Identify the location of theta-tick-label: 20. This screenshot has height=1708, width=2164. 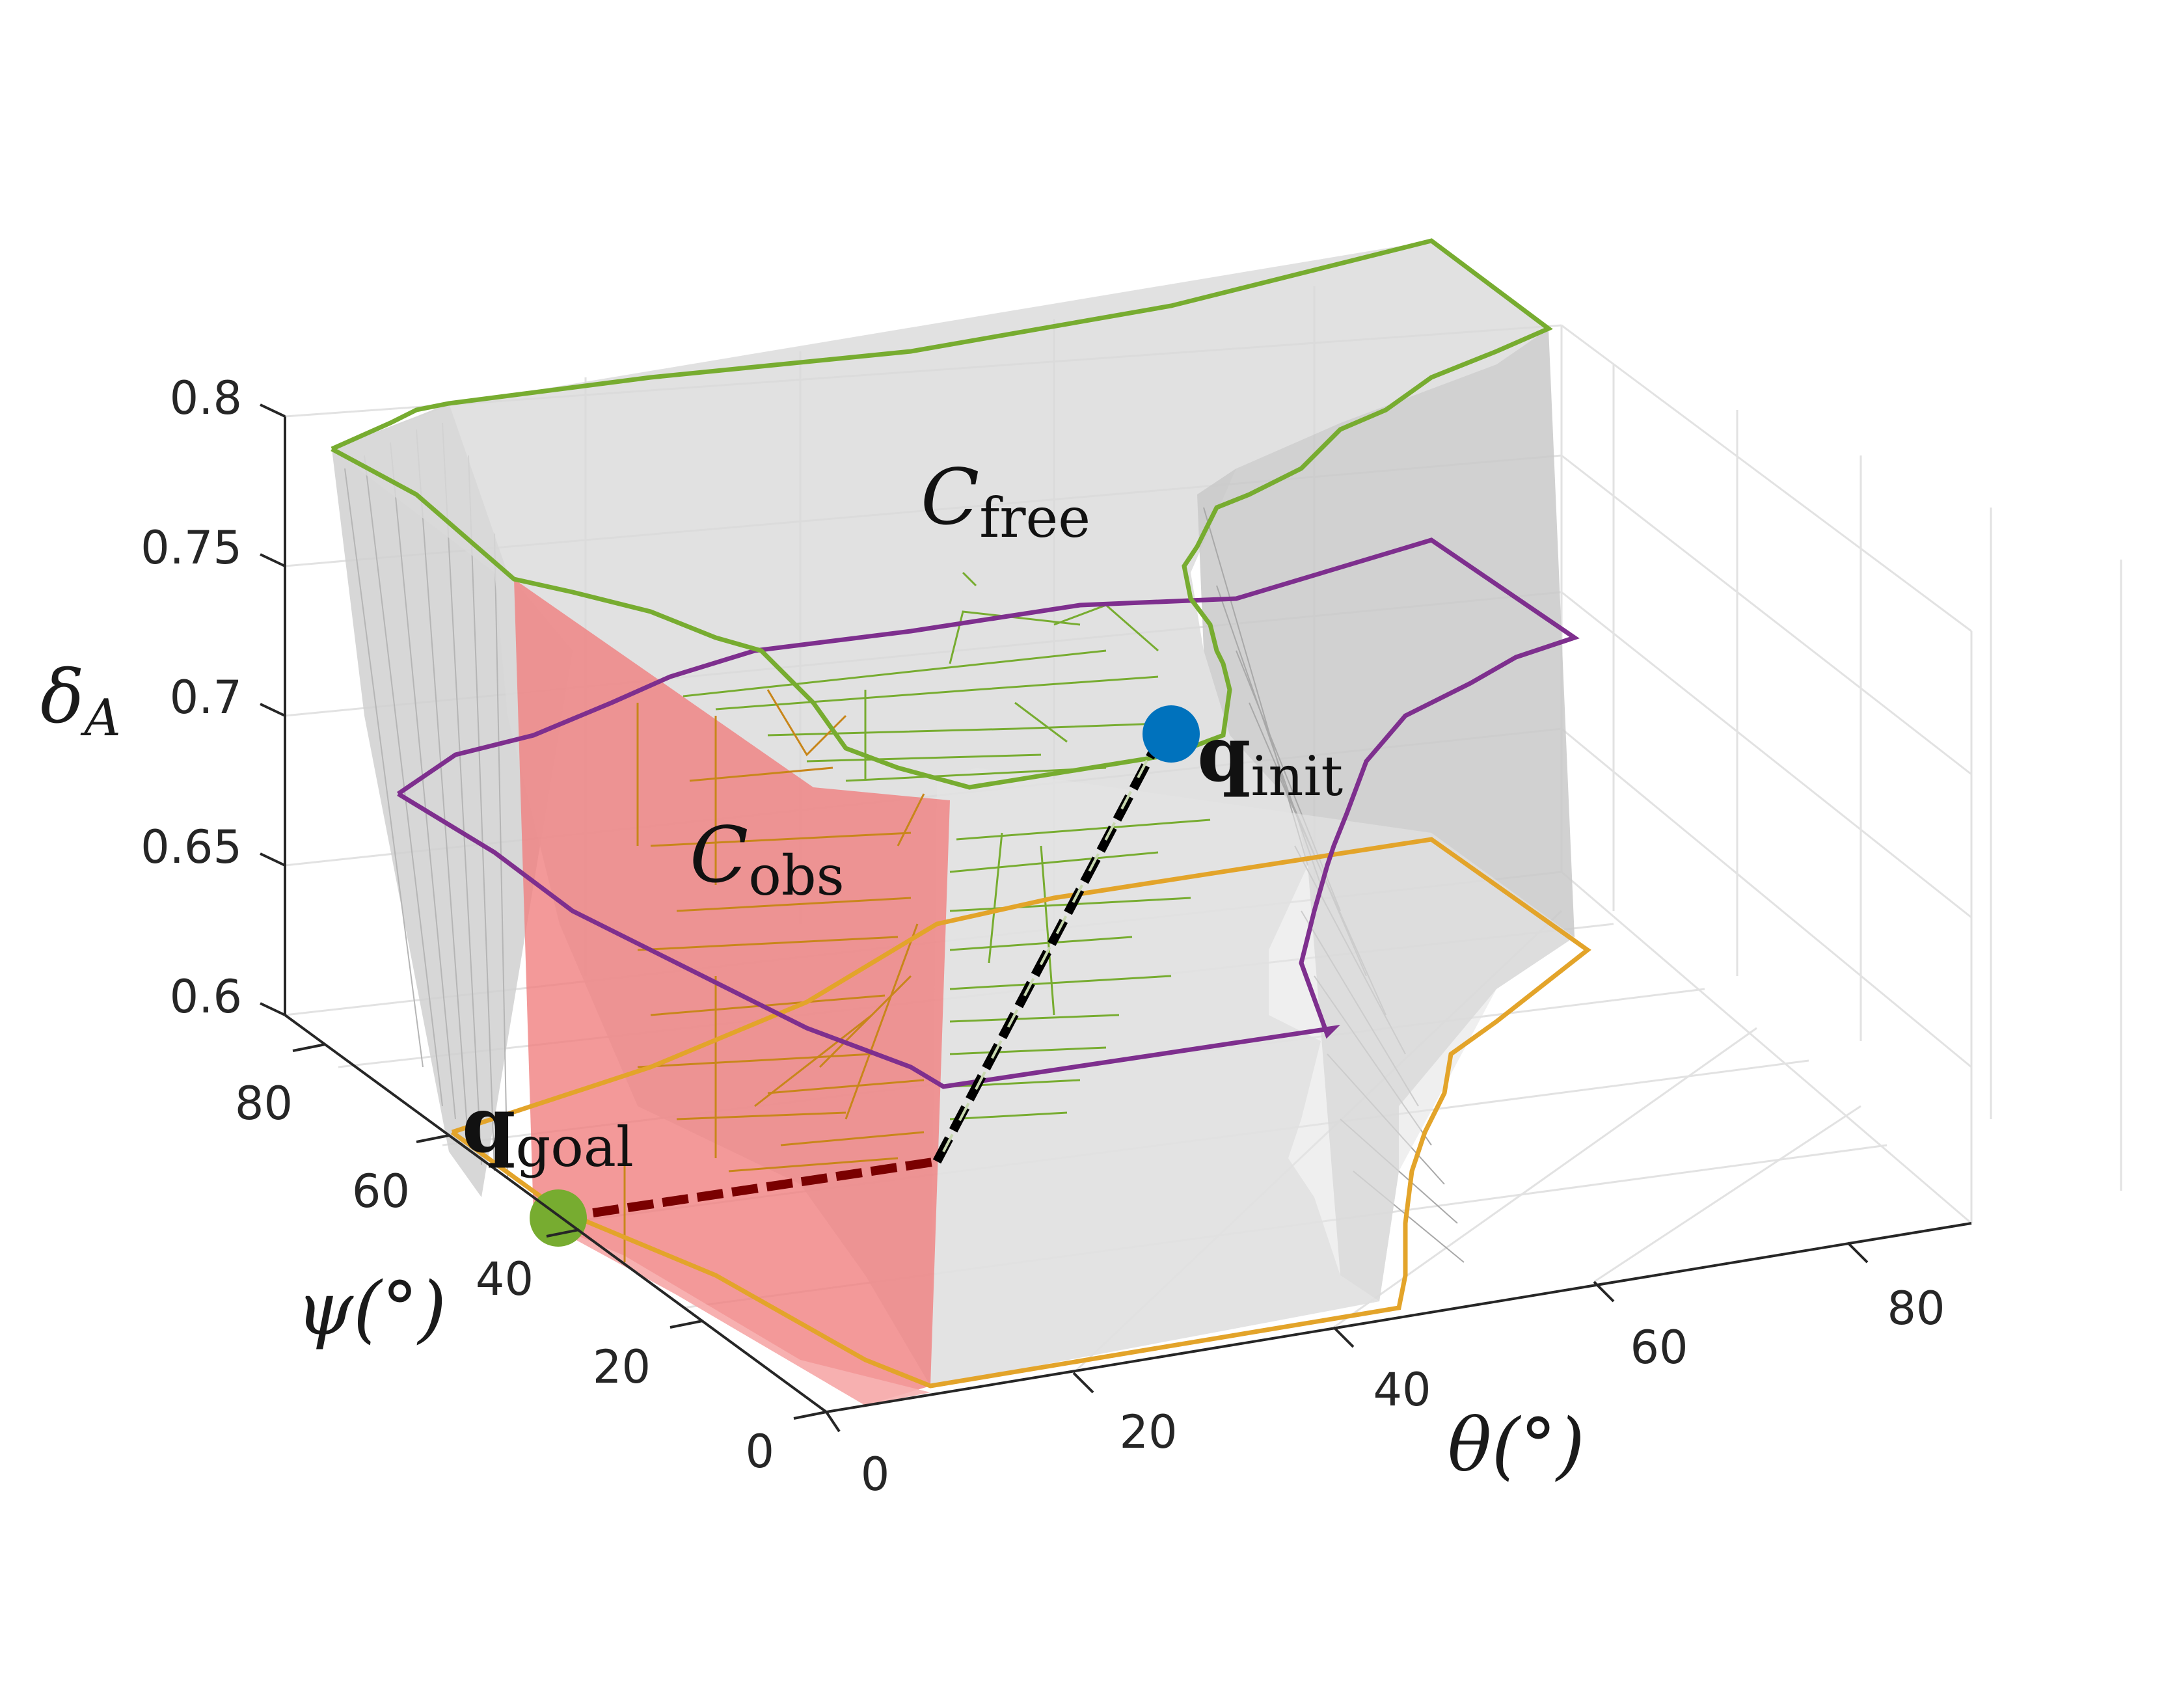
(1148, 1432).